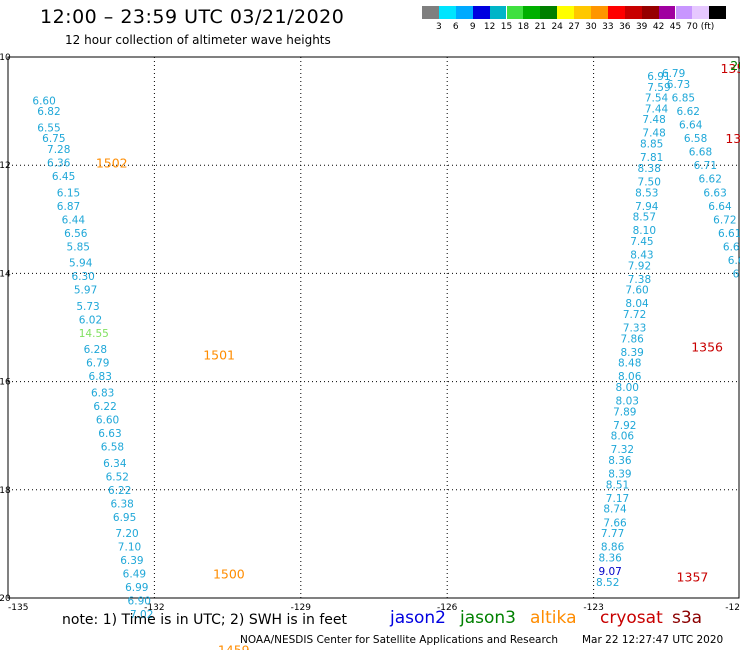  Describe the element at coordinates (553, 618) in the screenshot. I see `legend-item-altika: altika` at that location.